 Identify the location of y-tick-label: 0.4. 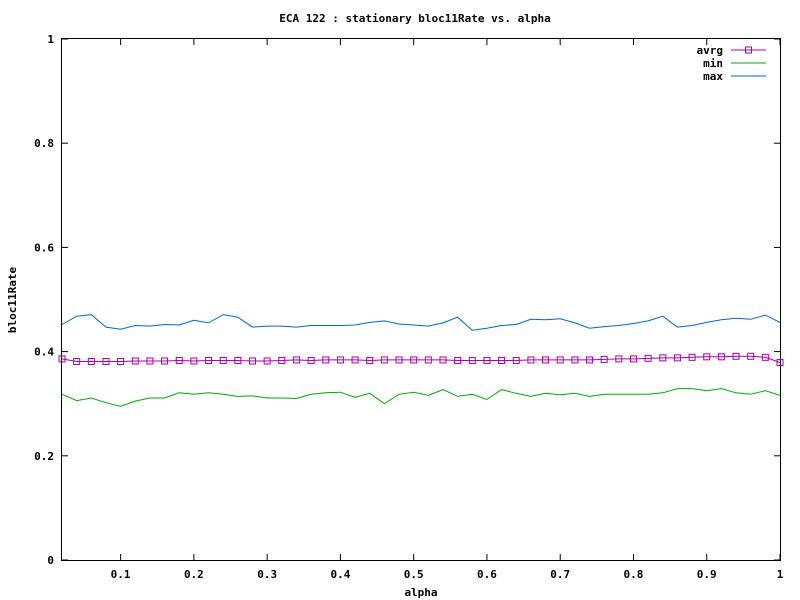
(44, 352).